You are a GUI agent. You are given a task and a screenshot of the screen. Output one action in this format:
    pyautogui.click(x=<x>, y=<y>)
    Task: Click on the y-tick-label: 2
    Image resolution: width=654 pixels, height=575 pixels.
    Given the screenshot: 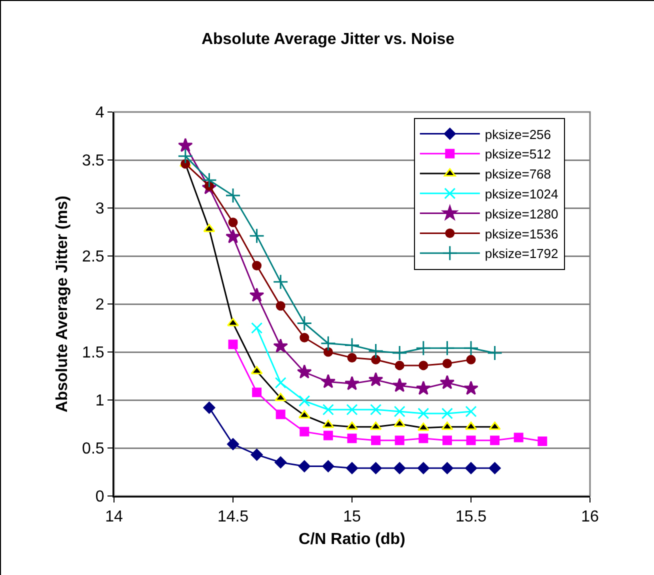 What is the action you would take?
    pyautogui.click(x=99, y=305)
    